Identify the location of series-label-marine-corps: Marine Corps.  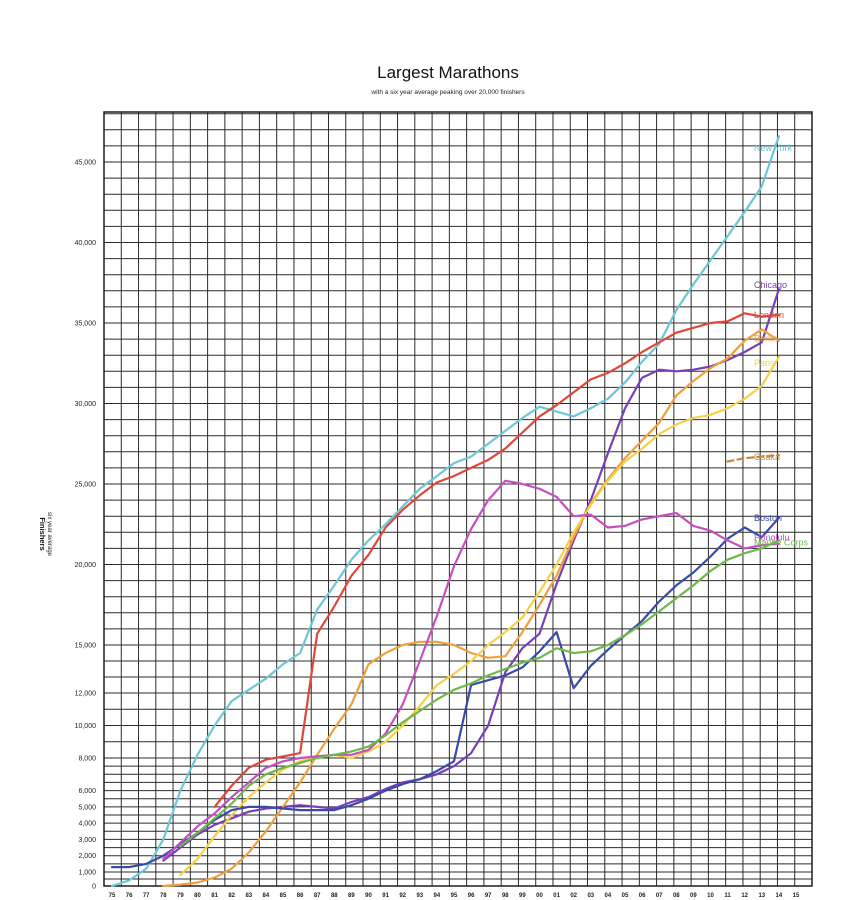
(781, 542).